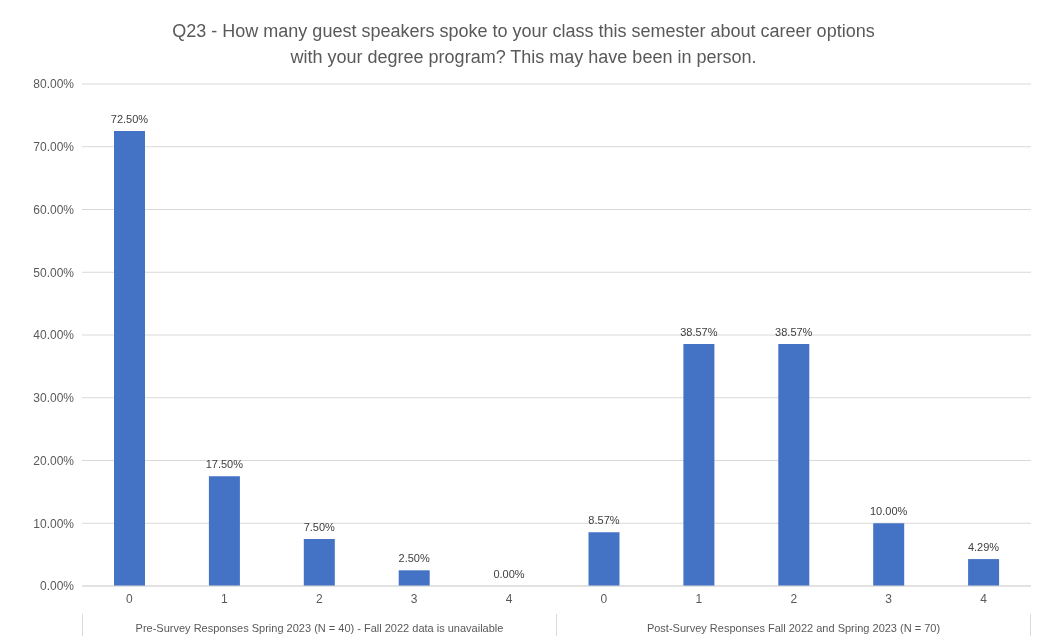  Describe the element at coordinates (224, 464) in the screenshot. I see `data-label: 17.50%` at that location.